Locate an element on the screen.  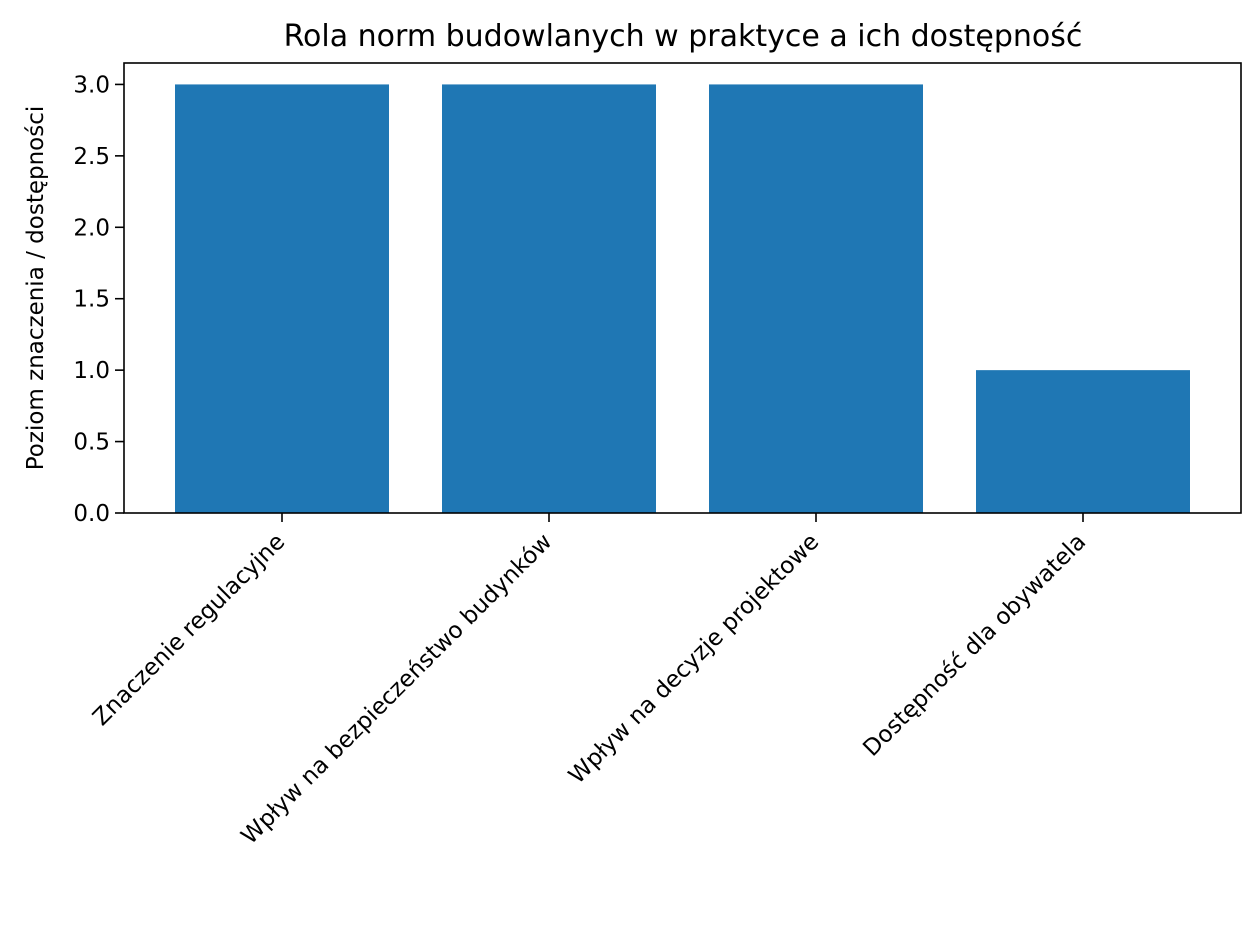
y-tick-label: 0.0 is located at coordinates (91, 514).